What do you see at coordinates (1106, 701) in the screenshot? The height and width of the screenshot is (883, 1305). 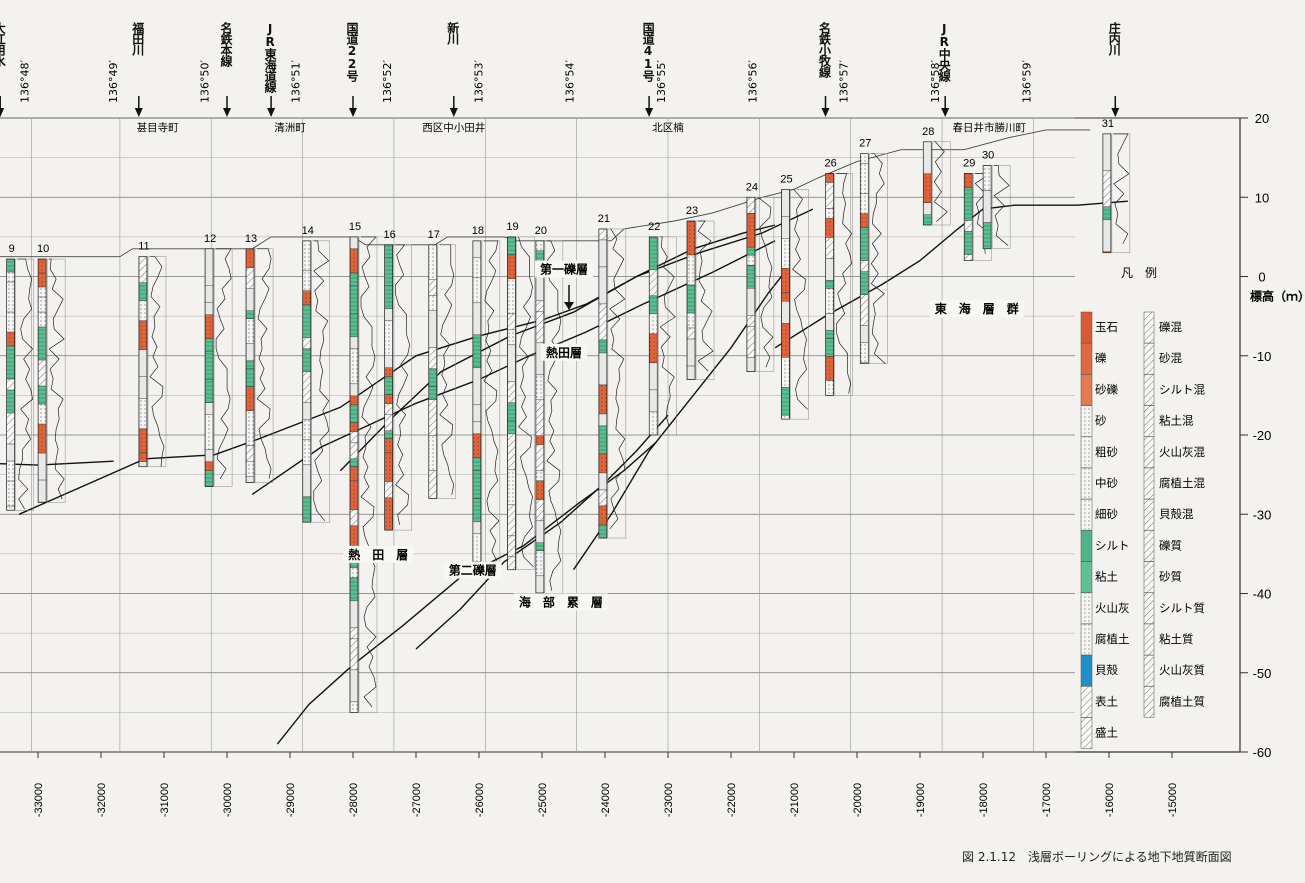 I see `legend-label: 表土` at bounding box center [1106, 701].